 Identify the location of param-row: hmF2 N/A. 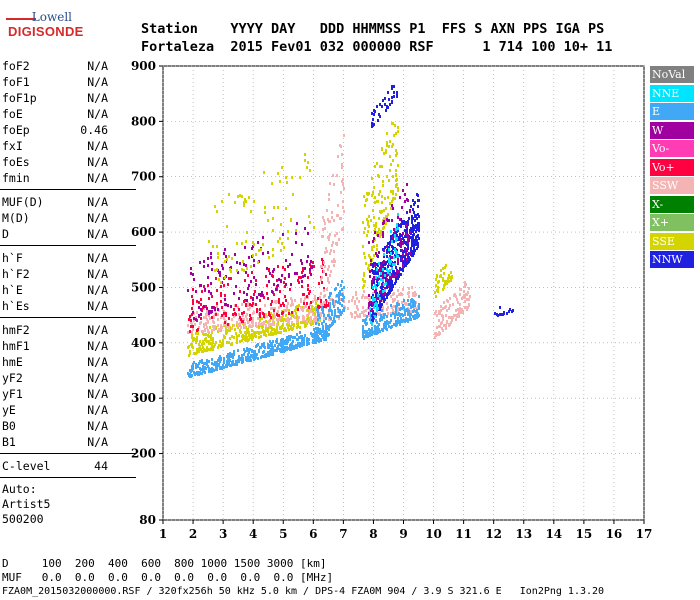
(68, 330).